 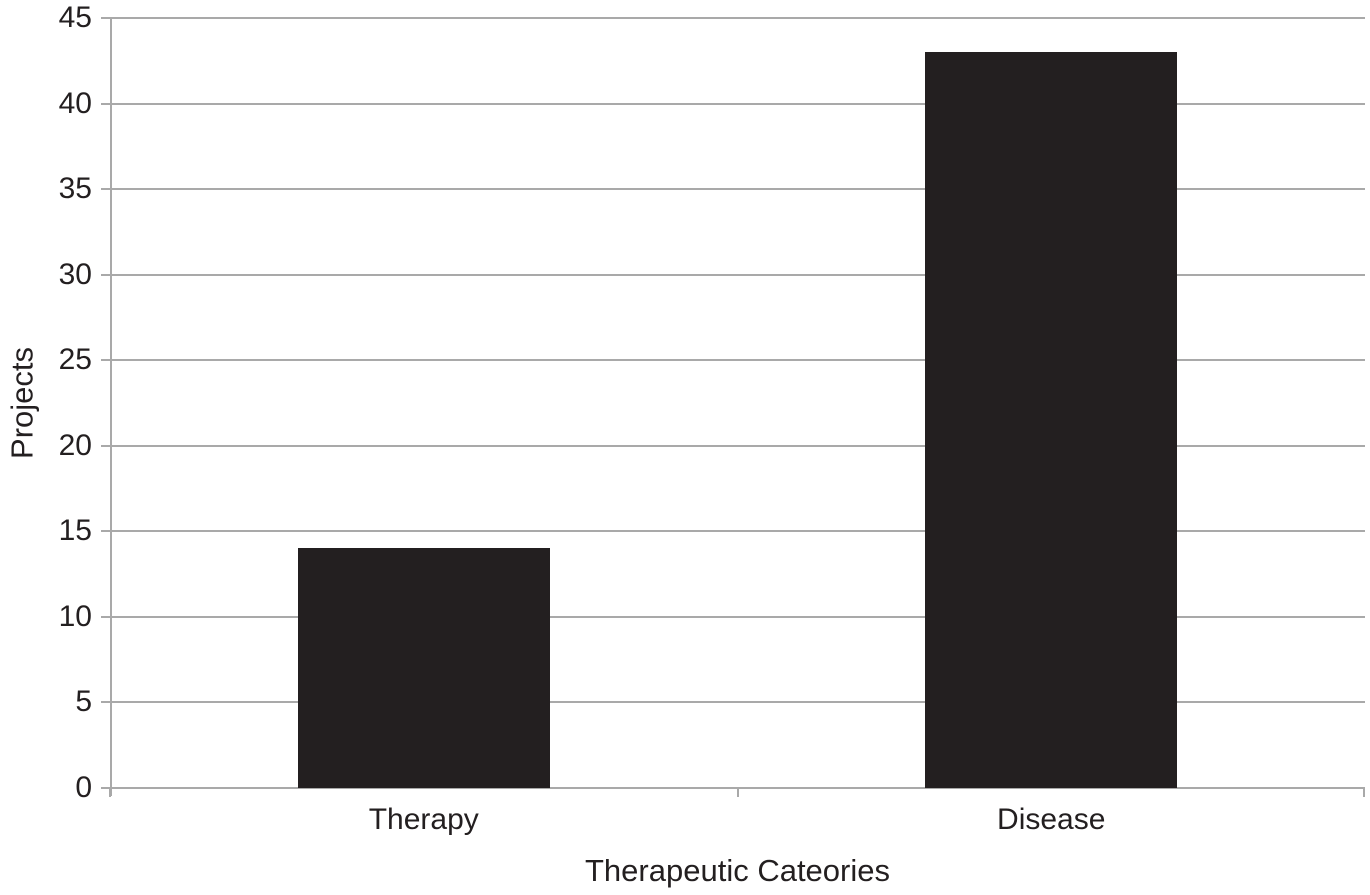 I want to click on y-tick-label: 10, so click(x=75, y=616).